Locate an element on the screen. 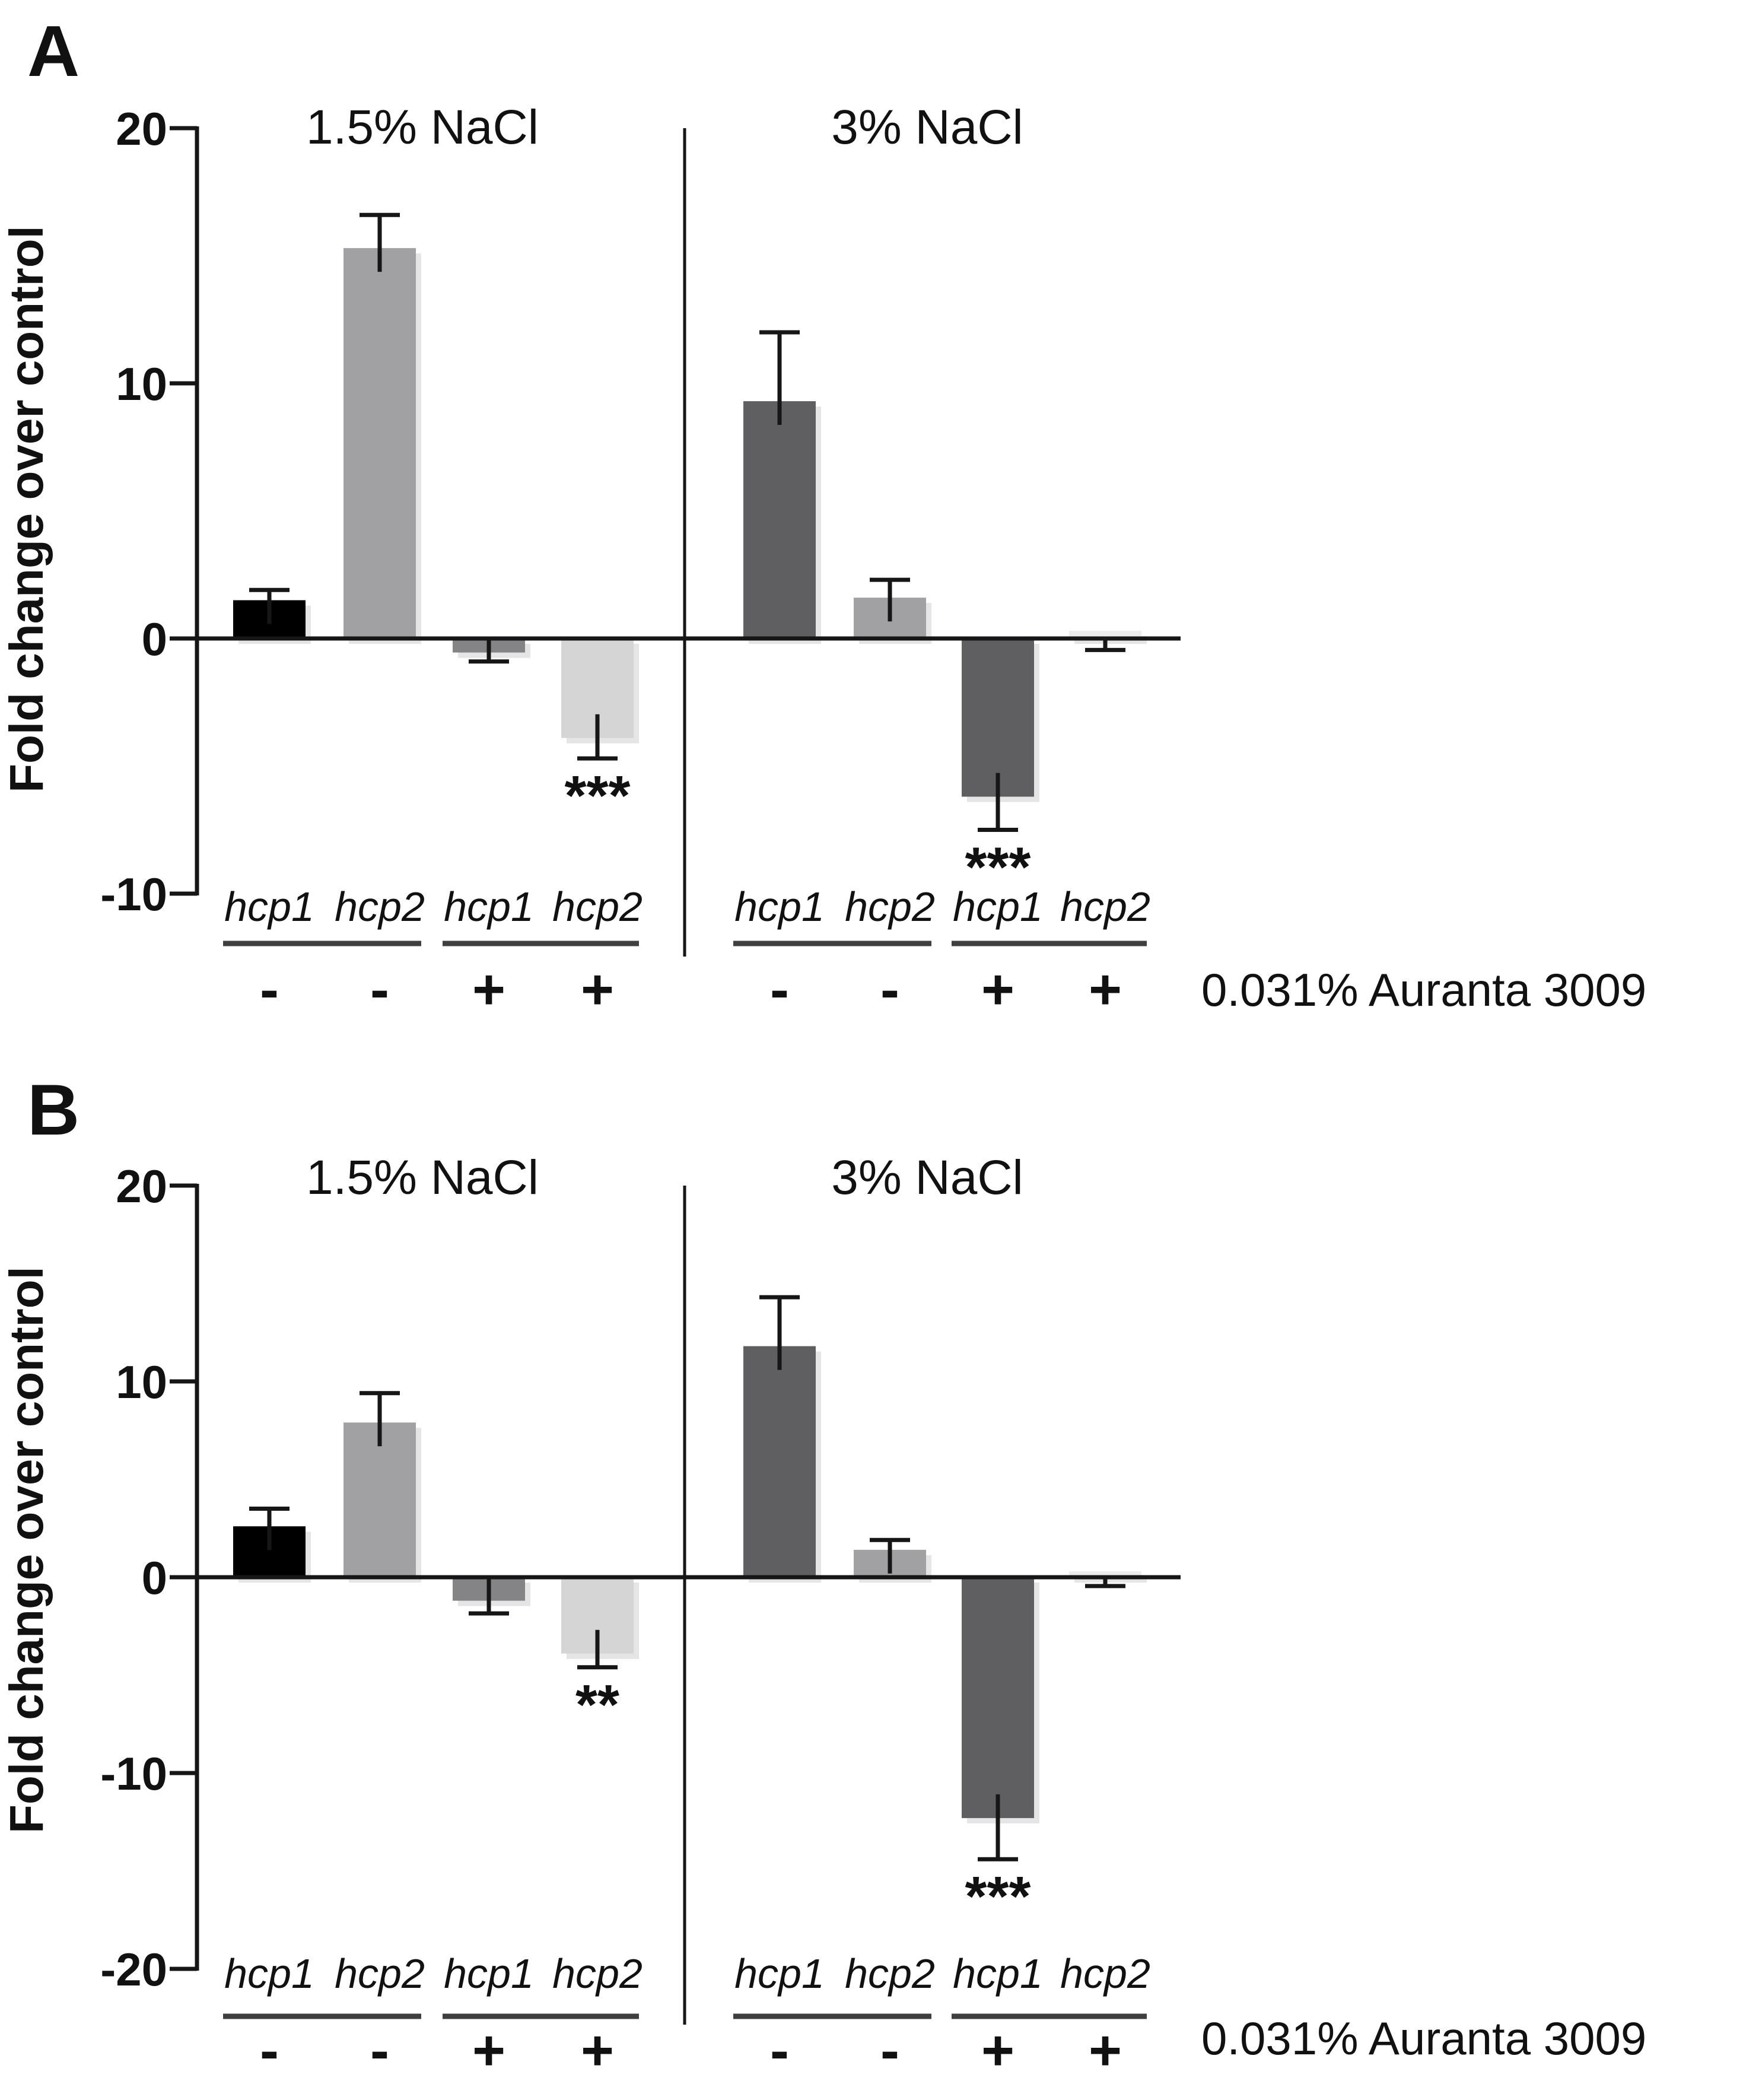  y-tick-label: -20 is located at coordinates (133, 1970).